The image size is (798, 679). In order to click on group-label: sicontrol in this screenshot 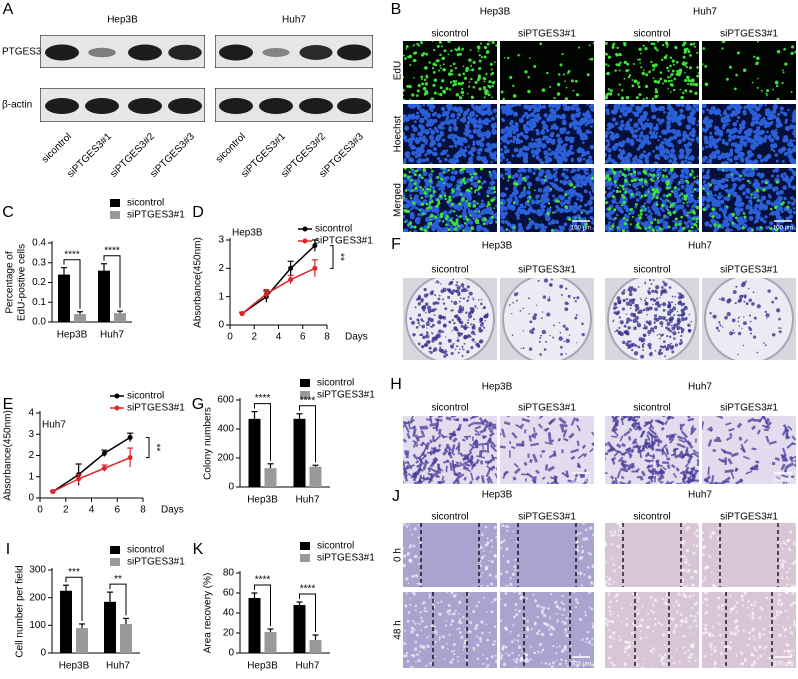, I will do `click(449, 408)`.